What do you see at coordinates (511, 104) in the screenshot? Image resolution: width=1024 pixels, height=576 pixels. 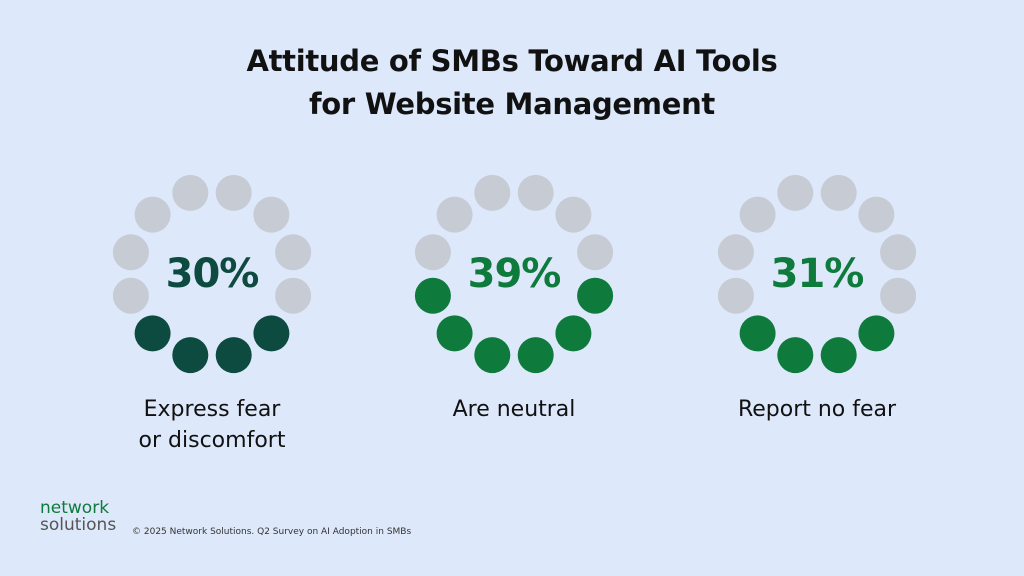 I see `title-line-2: for Website Management` at bounding box center [511, 104].